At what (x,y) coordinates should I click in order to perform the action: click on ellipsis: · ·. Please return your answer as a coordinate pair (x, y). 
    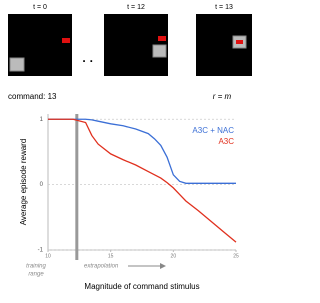
    Looking at the image, I should click on (87, 61).